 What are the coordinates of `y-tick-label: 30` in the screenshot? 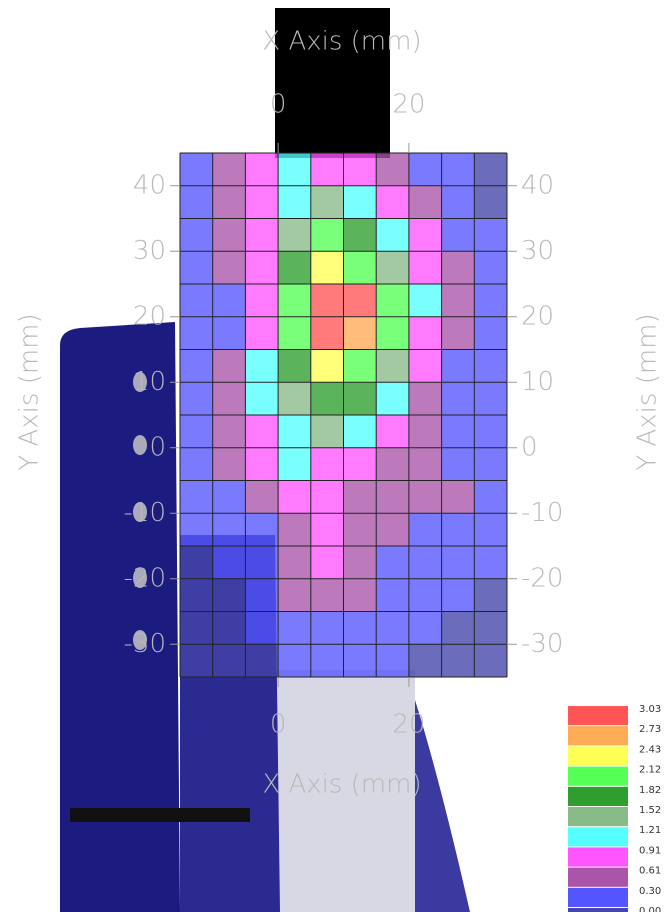 It's located at (149, 251).